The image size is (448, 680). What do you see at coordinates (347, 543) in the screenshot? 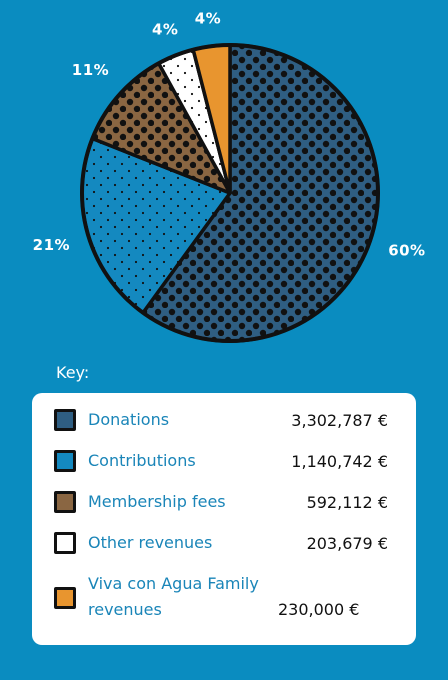
I see `key-value: 203,679 €` at bounding box center [347, 543].